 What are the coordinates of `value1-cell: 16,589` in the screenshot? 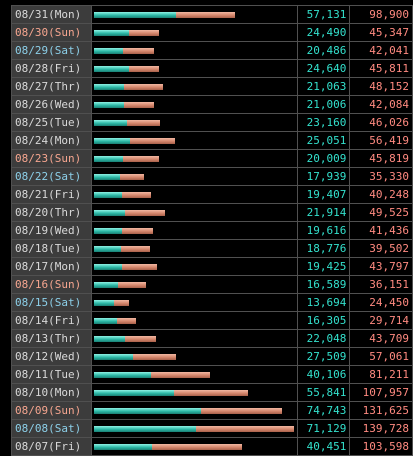 It's located at (323, 284).